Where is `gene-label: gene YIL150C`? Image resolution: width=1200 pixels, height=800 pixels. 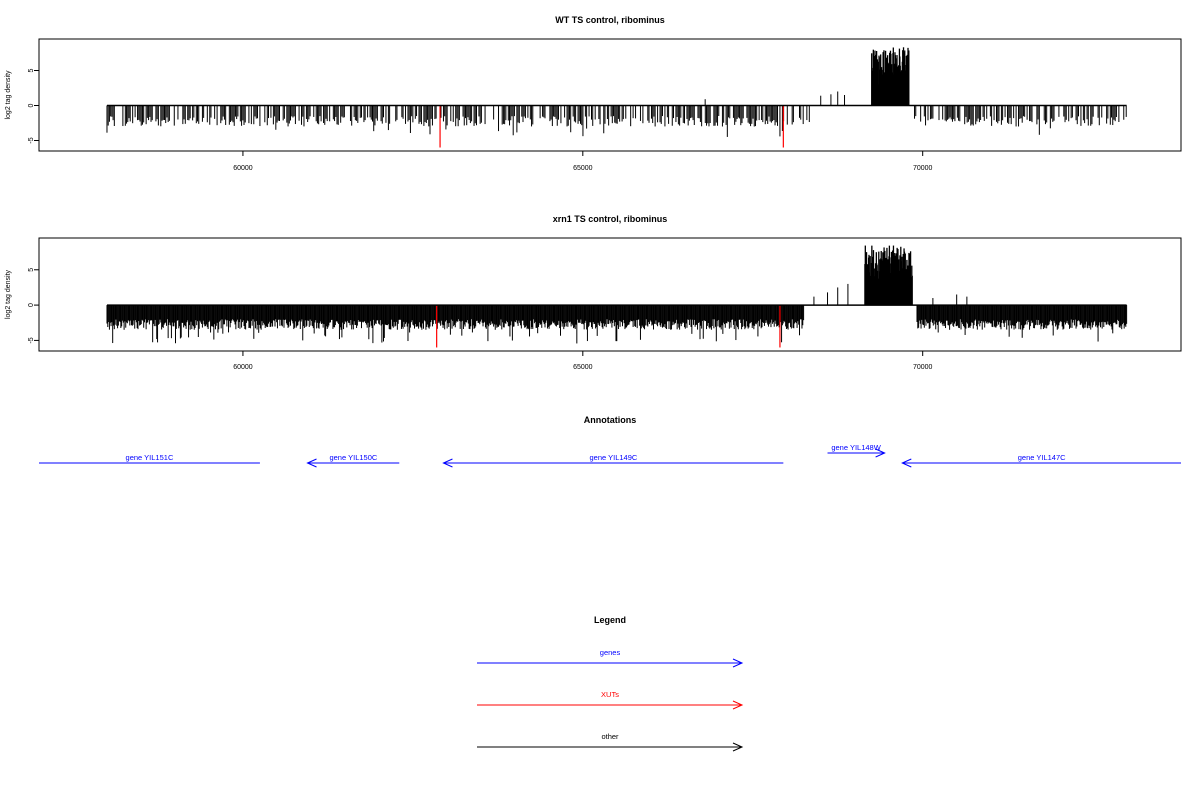 gene-label: gene YIL150C is located at coordinates (353, 457).